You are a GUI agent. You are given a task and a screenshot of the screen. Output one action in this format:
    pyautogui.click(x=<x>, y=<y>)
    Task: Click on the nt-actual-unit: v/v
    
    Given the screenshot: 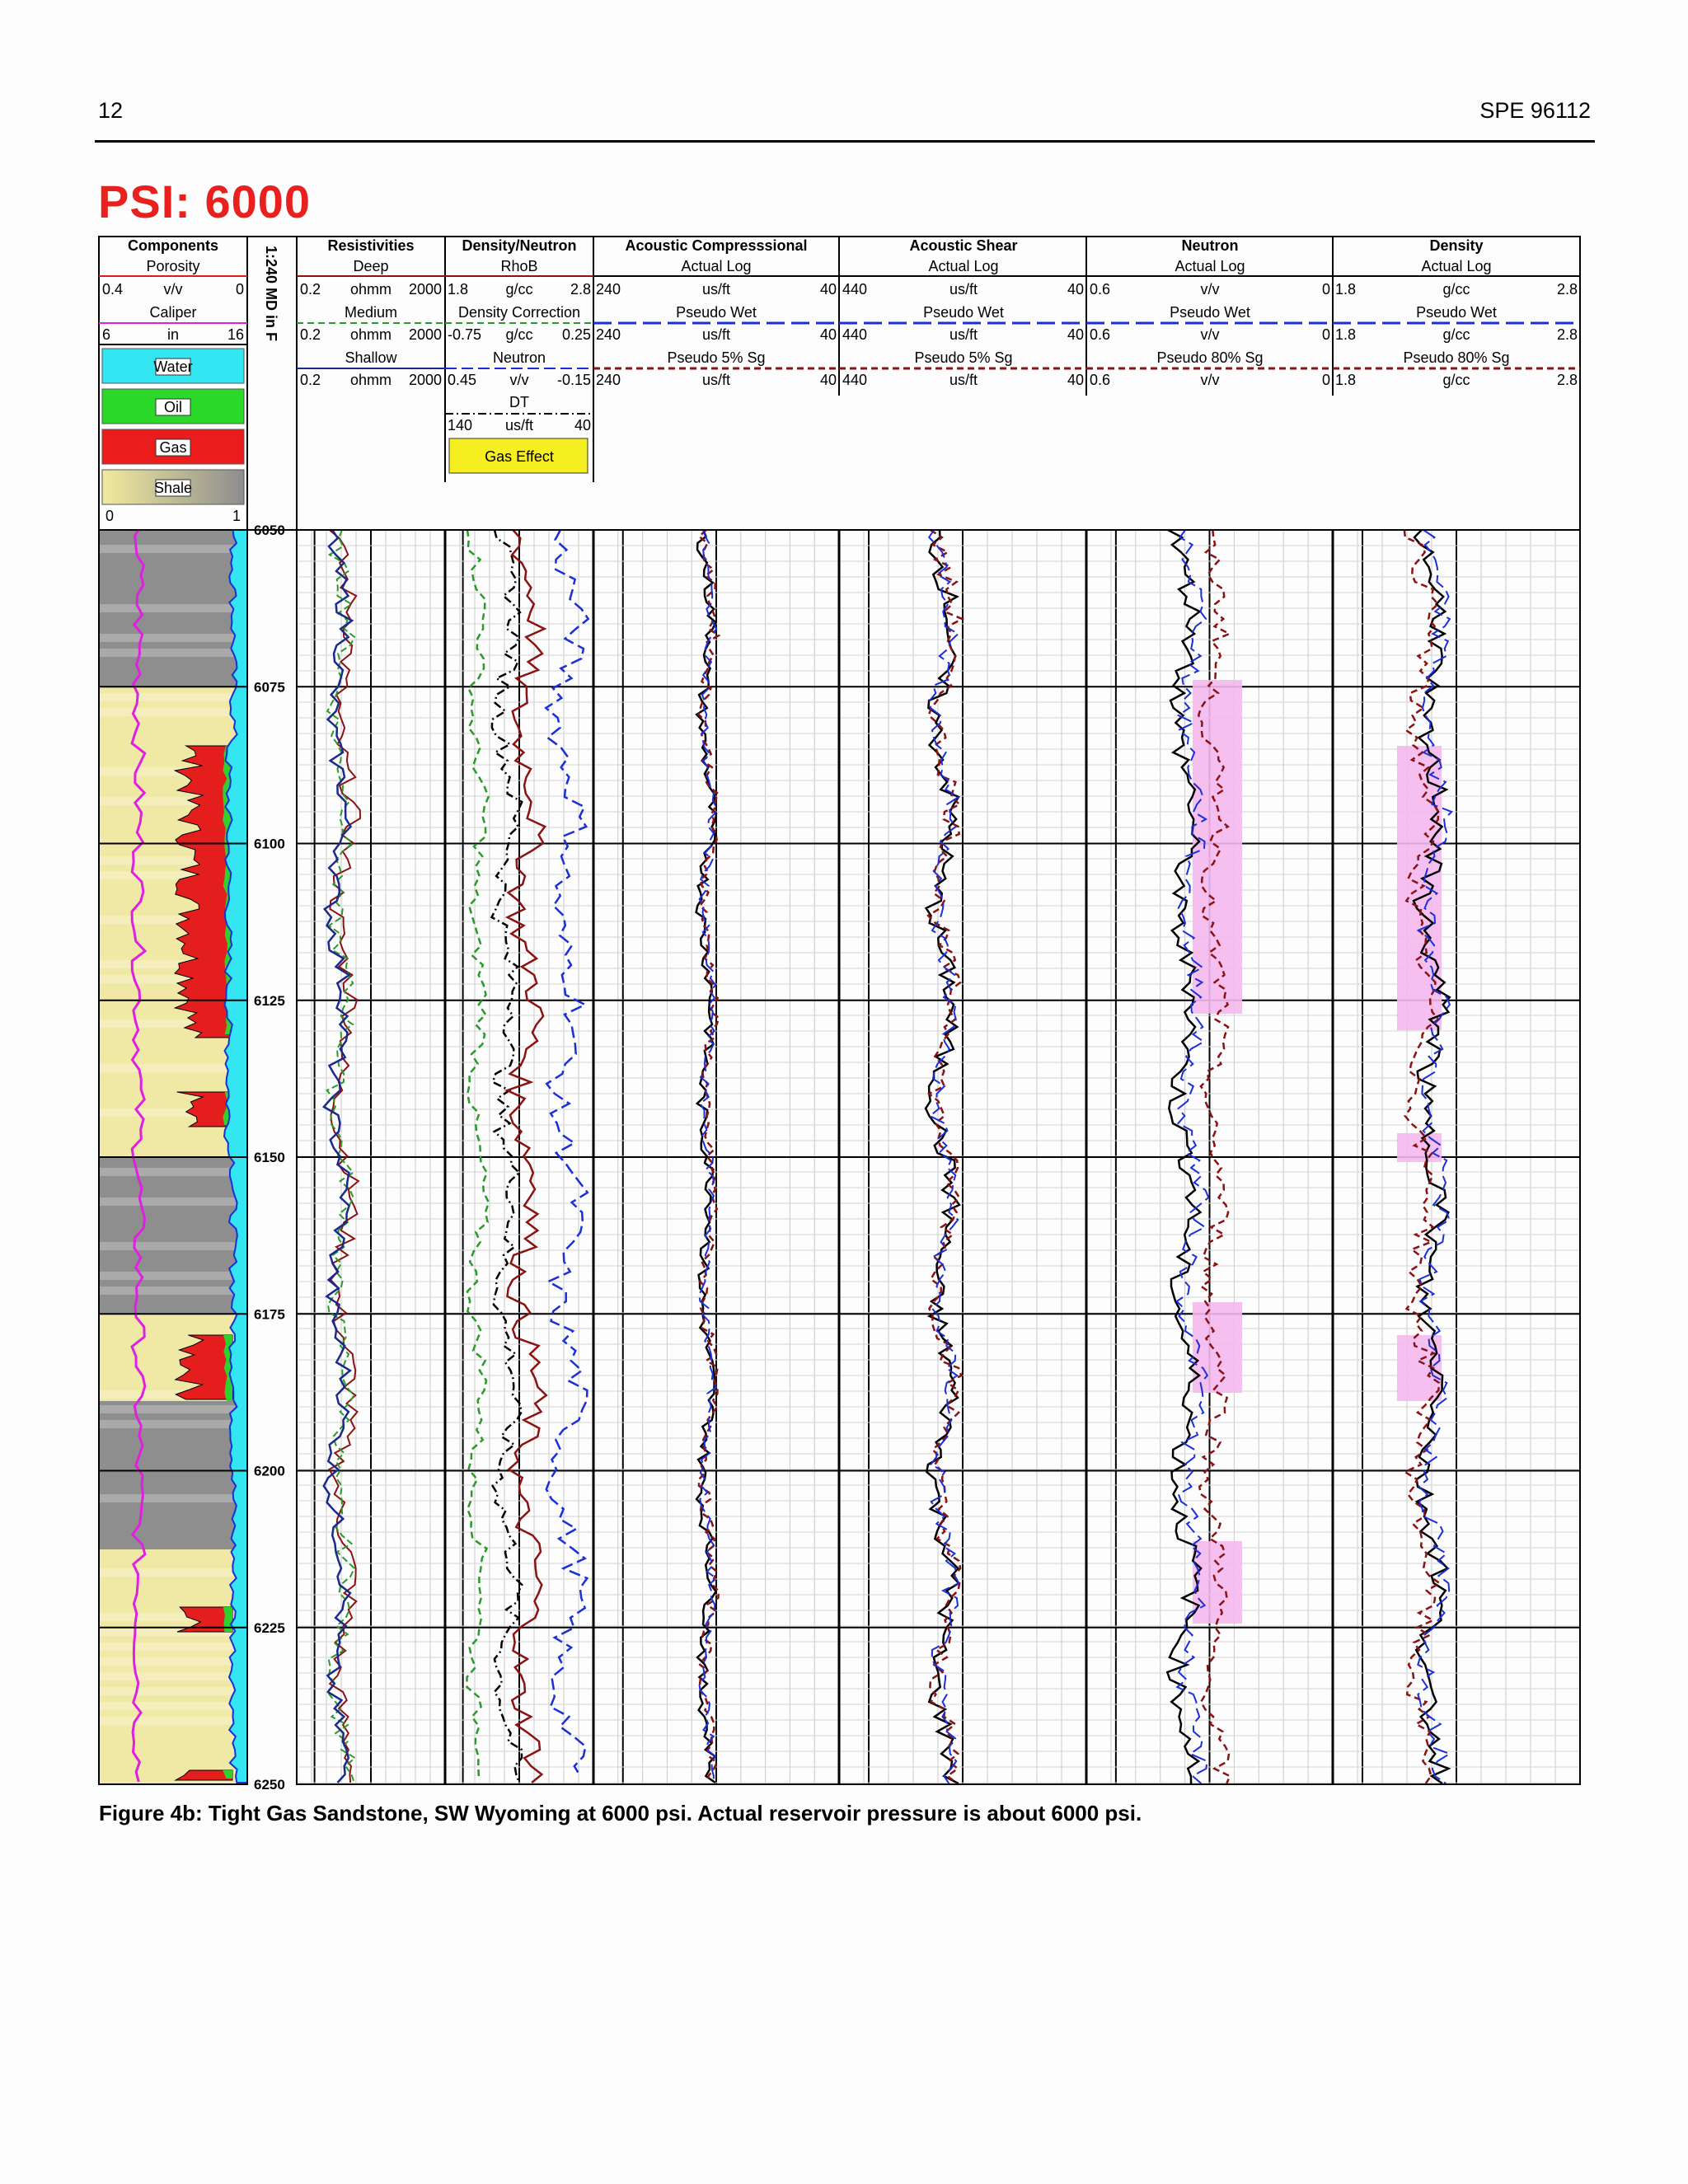 What is the action you would take?
    pyautogui.click(x=1210, y=289)
    